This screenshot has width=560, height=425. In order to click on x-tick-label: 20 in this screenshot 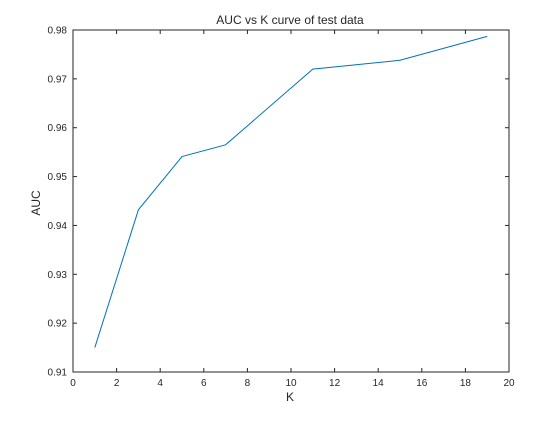, I will do `click(509, 383)`.